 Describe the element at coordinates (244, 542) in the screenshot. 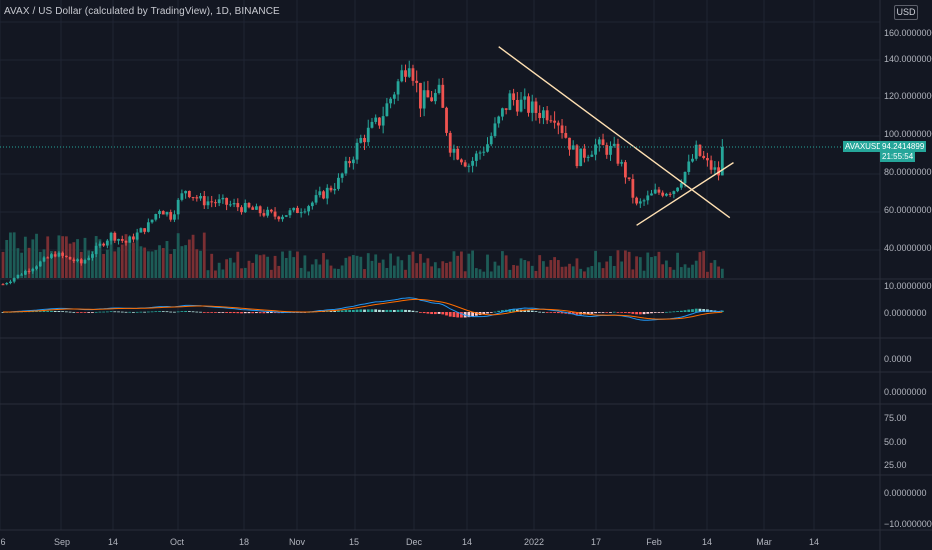

I see `time-label: 18` at that location.